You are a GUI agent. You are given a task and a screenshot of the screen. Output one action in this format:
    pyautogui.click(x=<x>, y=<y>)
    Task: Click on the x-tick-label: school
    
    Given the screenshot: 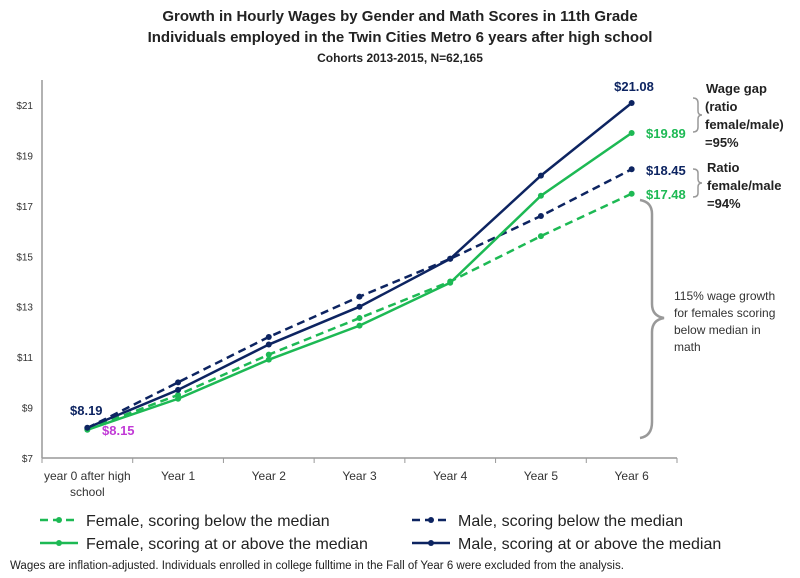 What is the action you would take?
    pyautogui.click(x=87, y=492)
    